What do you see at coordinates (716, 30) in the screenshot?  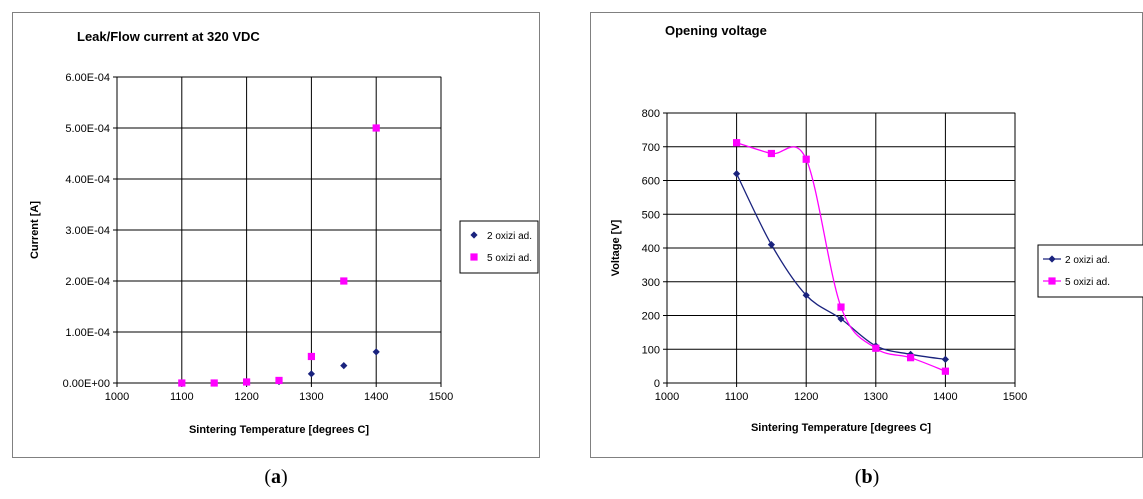 I see `chart-title: Opening voltage` at bounding box center [716, 30].